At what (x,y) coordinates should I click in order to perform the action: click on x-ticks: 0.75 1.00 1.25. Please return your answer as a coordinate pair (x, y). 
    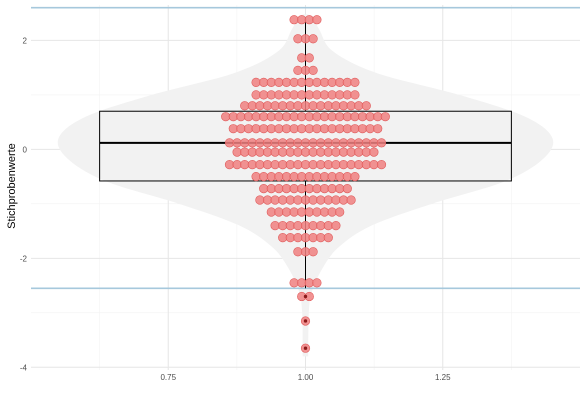
    Looking at the image, I should click on (305, 377).